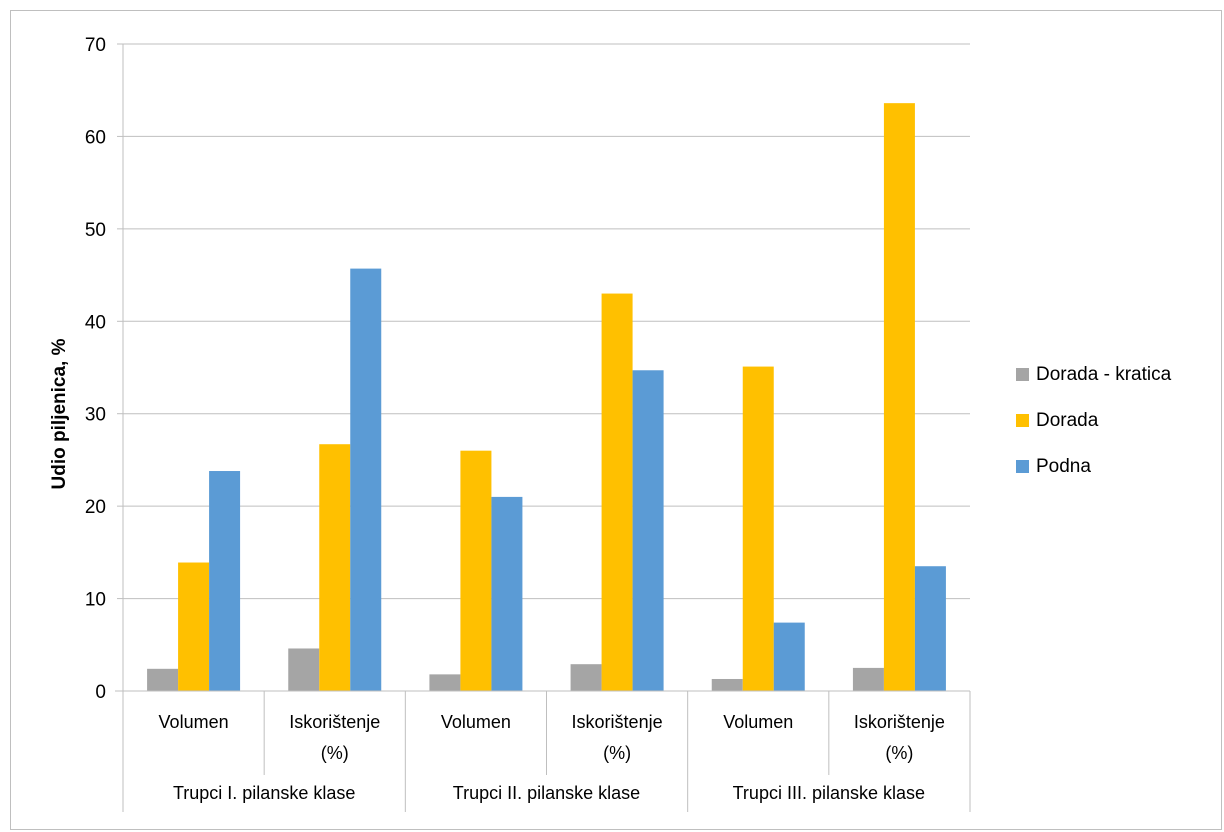 The image size is (1224, 832). What do you see at coordinates (1067, 420) in the screenshot?
I see `legend-label: Dorada` at bounding box center [1067, 420].